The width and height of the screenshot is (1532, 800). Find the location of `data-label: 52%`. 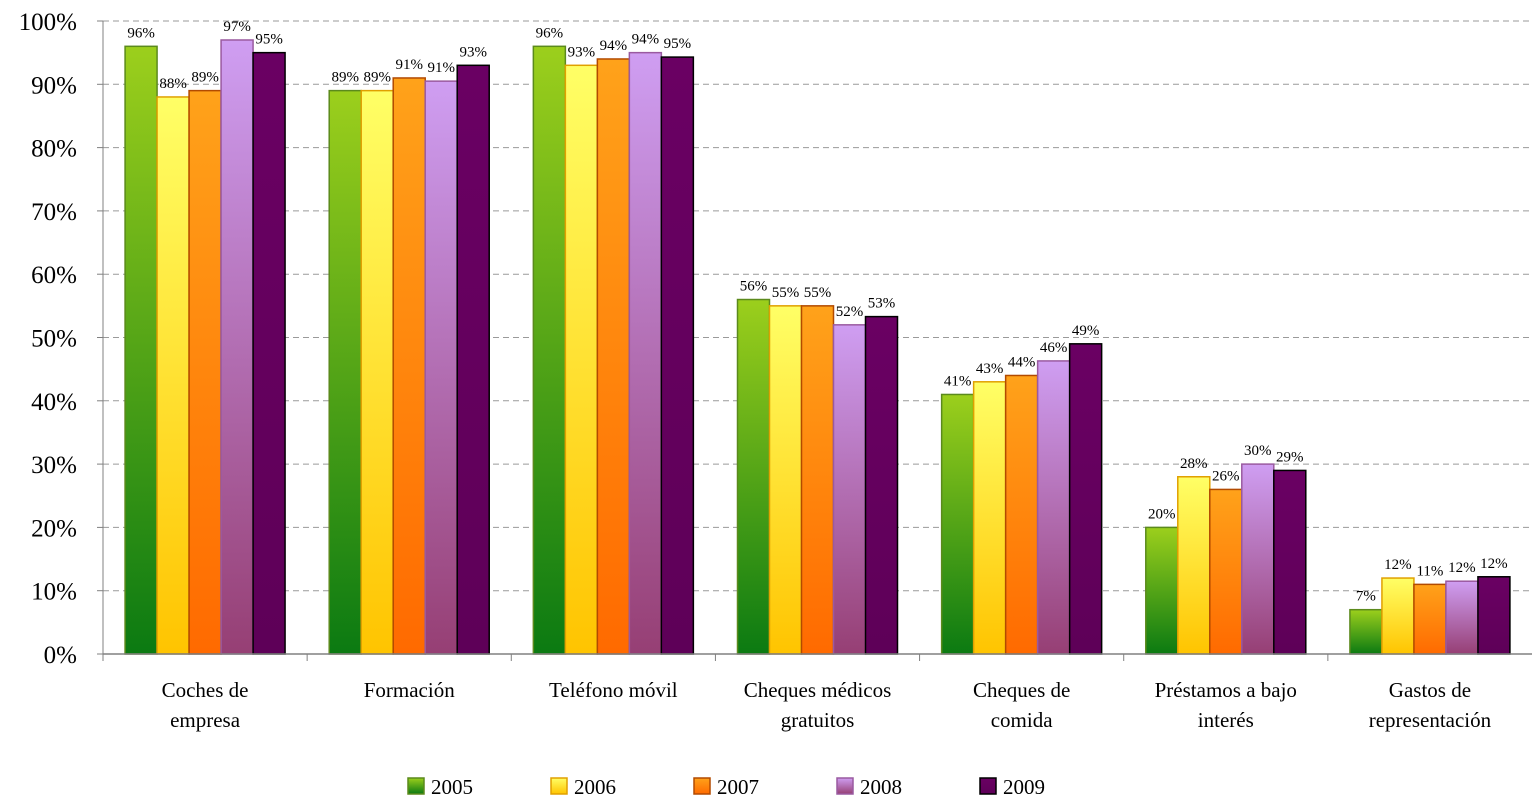

data-label: 52% is located at coordinates (850, 312).